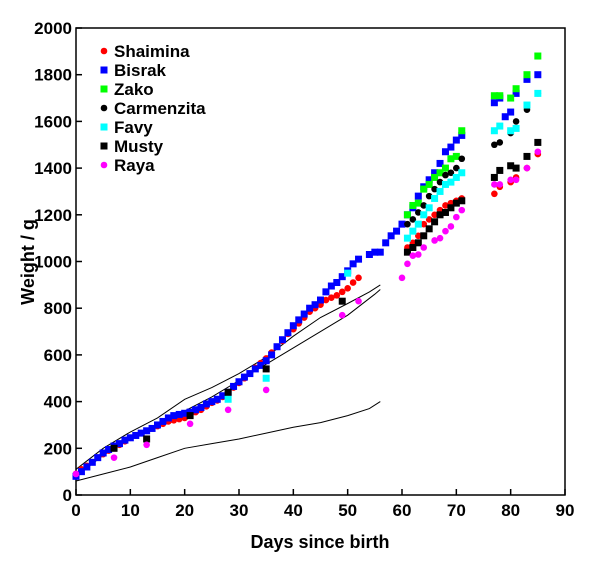 This screenshot has height=572, width=596. What do you see at coordinates (104, 127) in the screenshot?
I see `legend-marker-favy` at bounding box center [104, 127].